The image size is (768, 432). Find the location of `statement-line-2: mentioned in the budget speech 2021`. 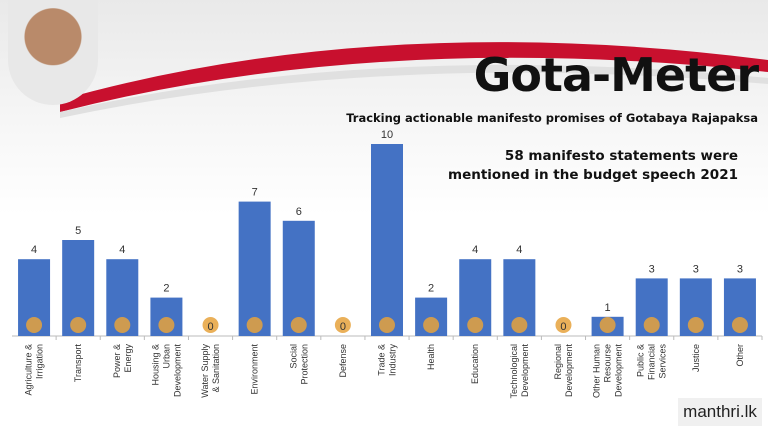

statement-line-2: mentioned in the budget speech 2021 is located at coordinates (593, 175).